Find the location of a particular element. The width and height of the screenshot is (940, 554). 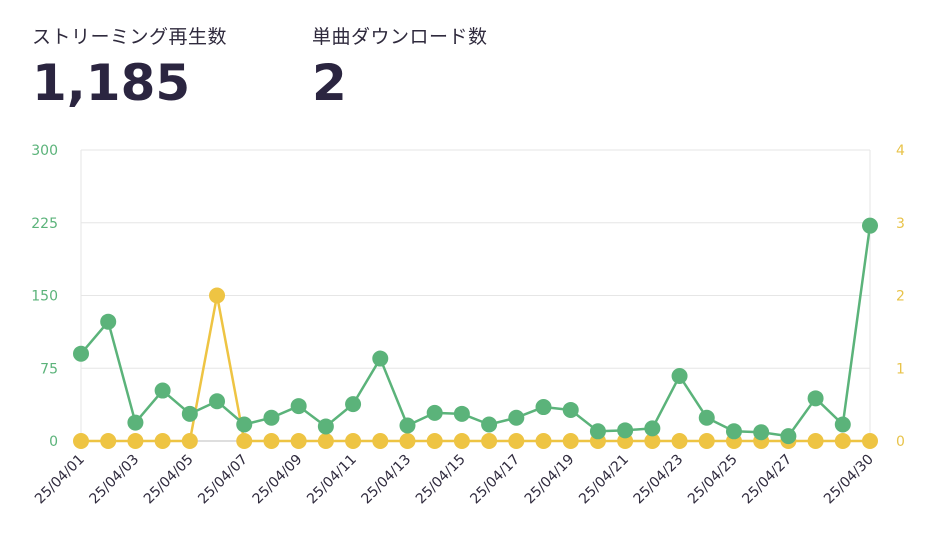

downloads-label: 単曲ダウンロード数 is located at coordinates (400, 37).